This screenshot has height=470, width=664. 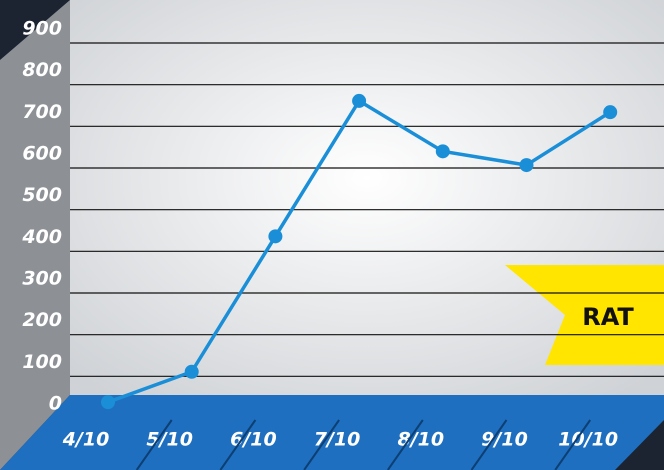 What do you see at coordinates (253, 440) in the screenshot?
I see `x-tick-label: 6/10` at bounding box center [253, 440].